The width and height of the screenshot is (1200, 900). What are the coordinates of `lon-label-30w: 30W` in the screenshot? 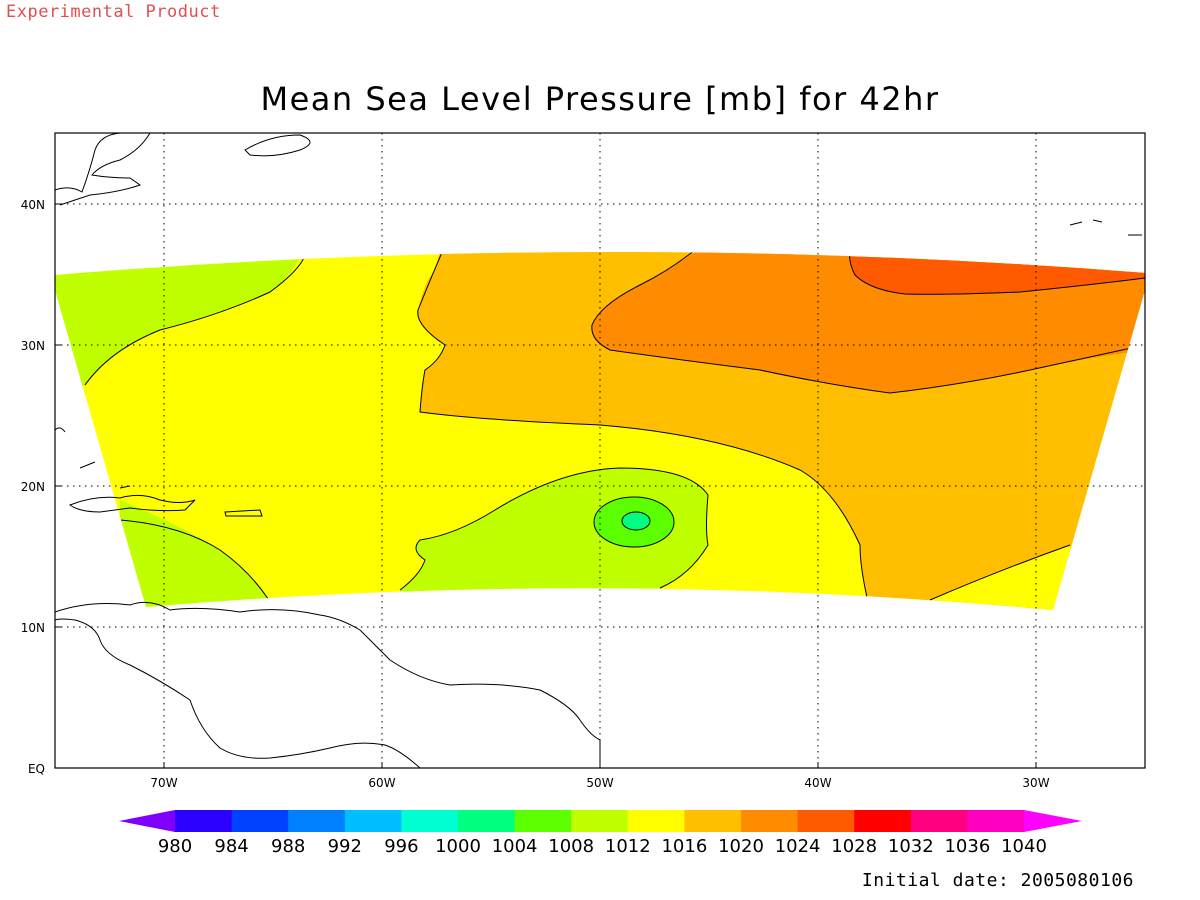 It's located at (1035, 783).